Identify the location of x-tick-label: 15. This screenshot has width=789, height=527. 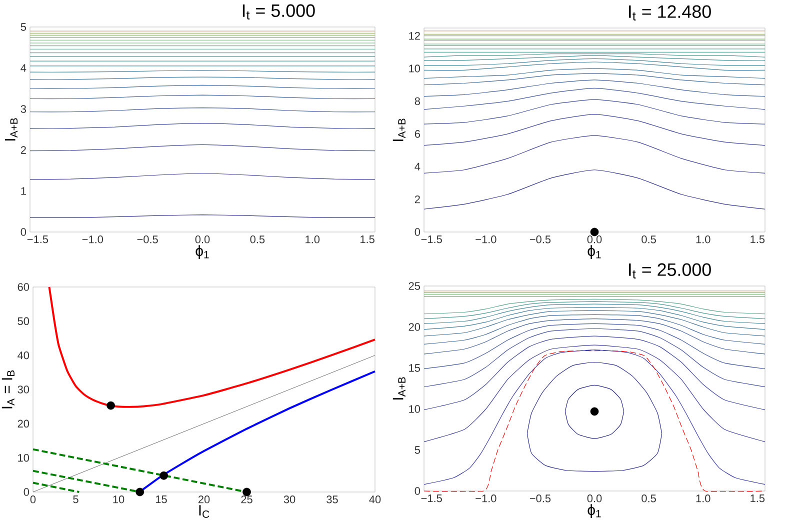
(161, 500).